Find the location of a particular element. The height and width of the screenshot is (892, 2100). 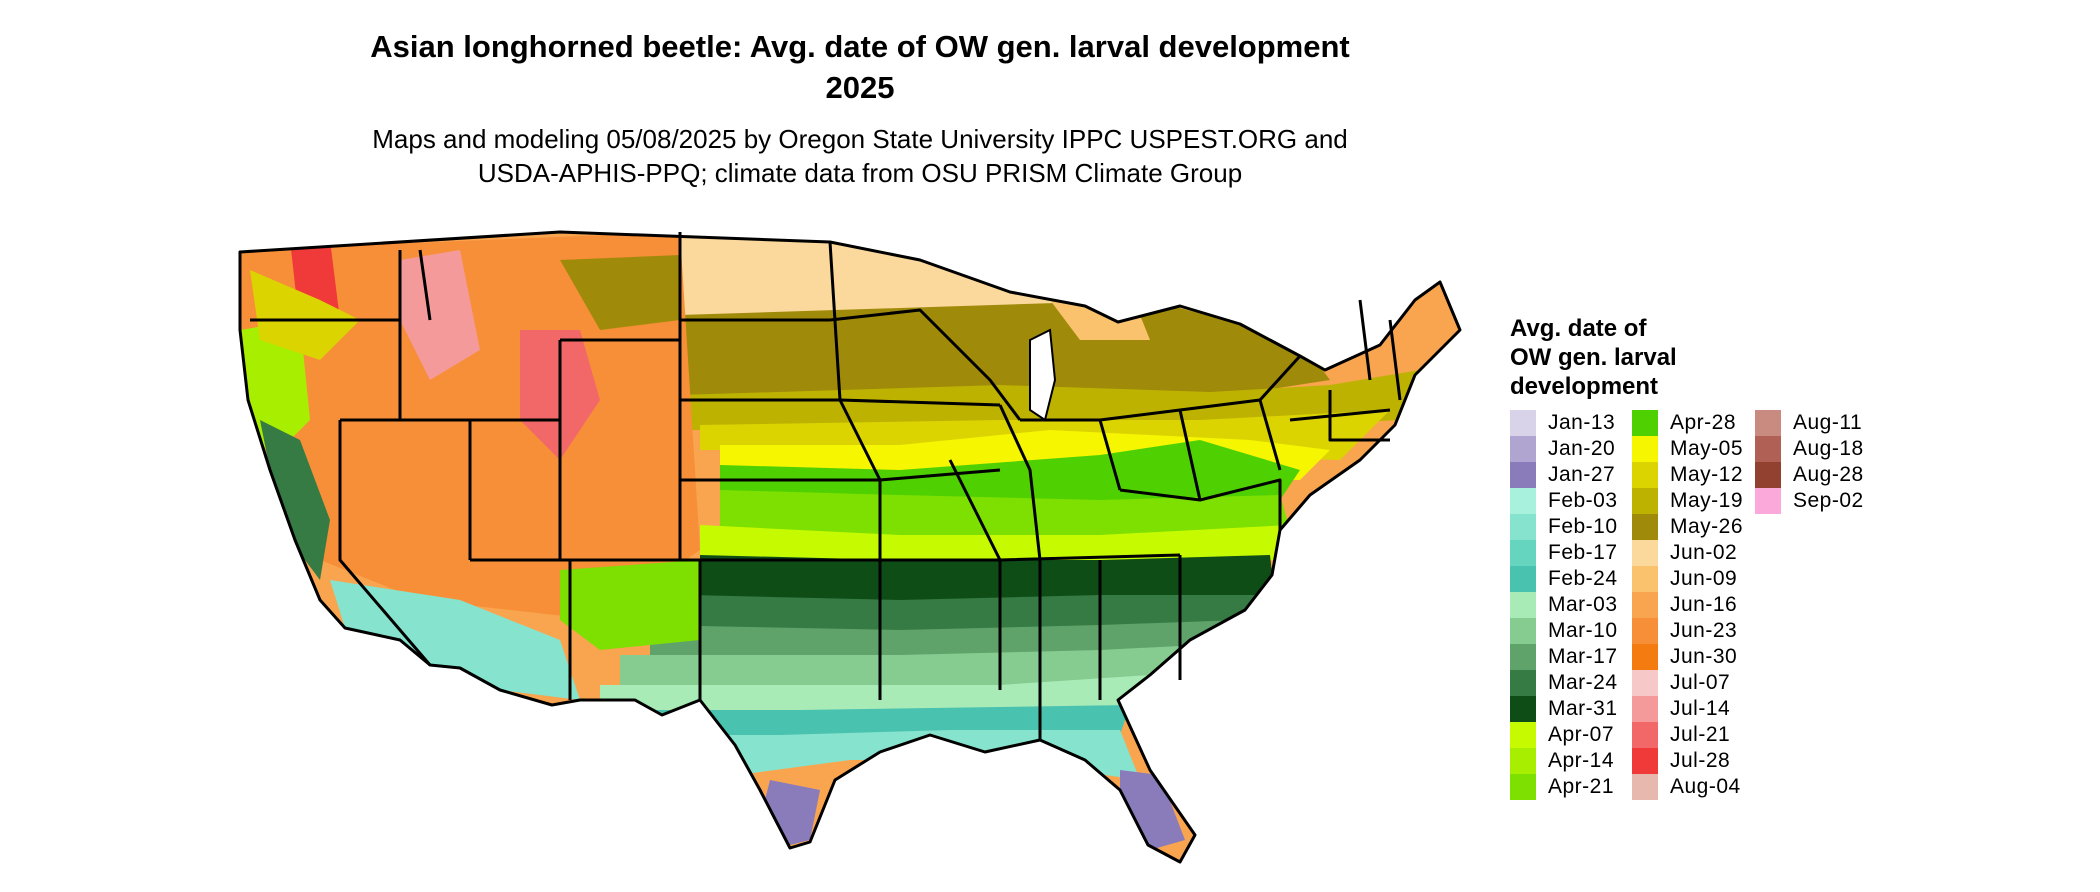

legend-title-line-1: Avg. date of is located at coordinates (1578, 328).